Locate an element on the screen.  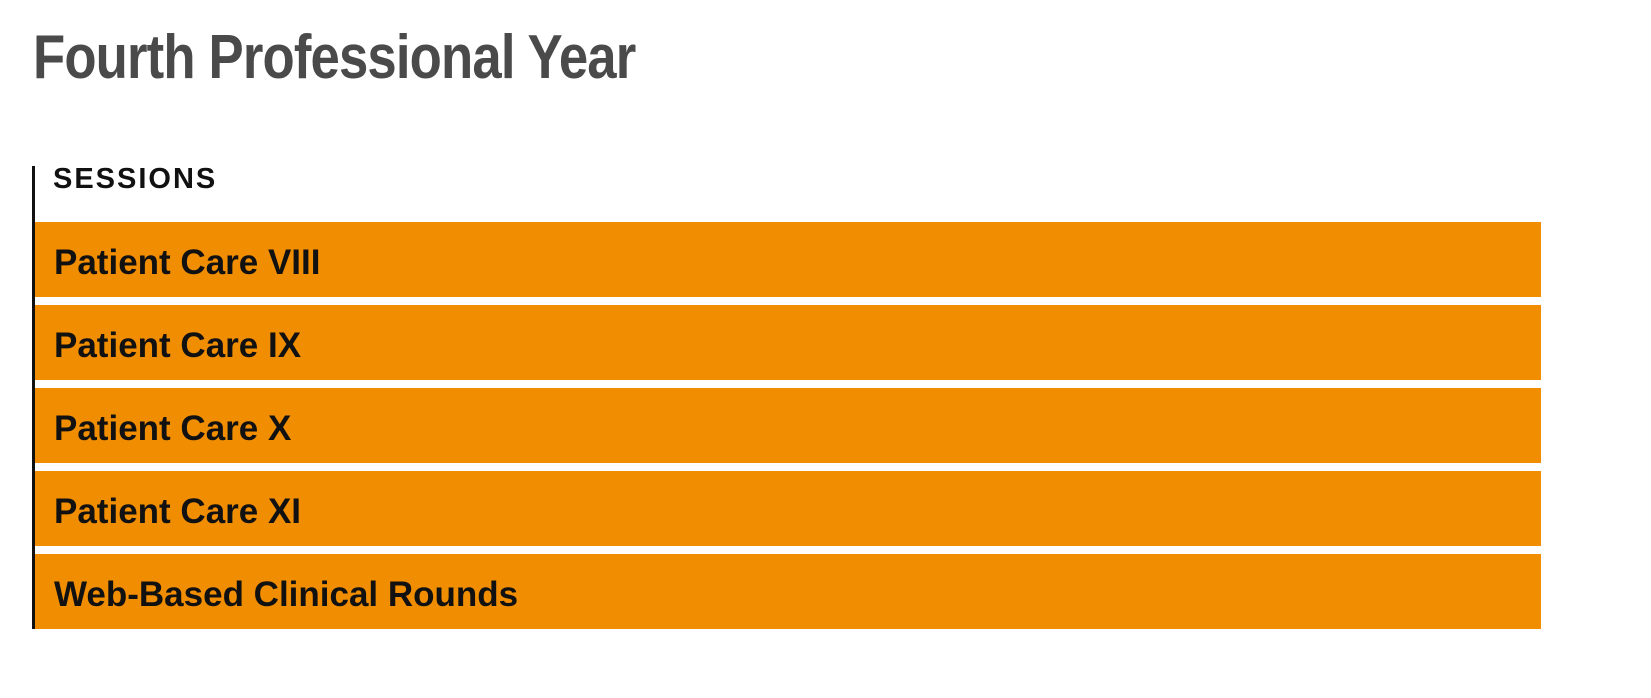
session-item: Patient Care XI is located at coordinates (788, 508).